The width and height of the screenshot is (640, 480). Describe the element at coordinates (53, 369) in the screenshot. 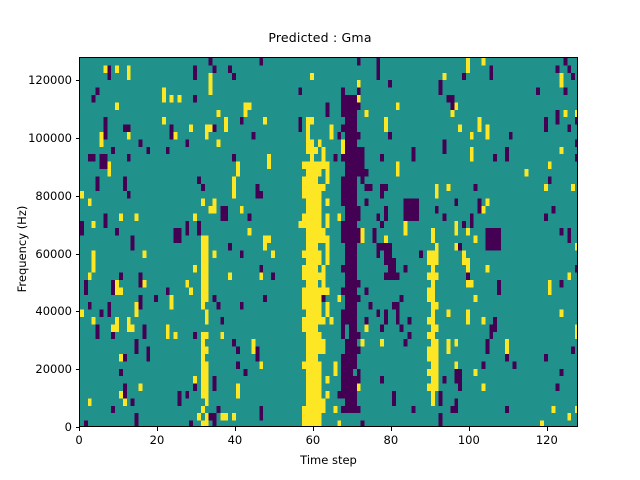

I see `y-tick-label: 20000` at that location.